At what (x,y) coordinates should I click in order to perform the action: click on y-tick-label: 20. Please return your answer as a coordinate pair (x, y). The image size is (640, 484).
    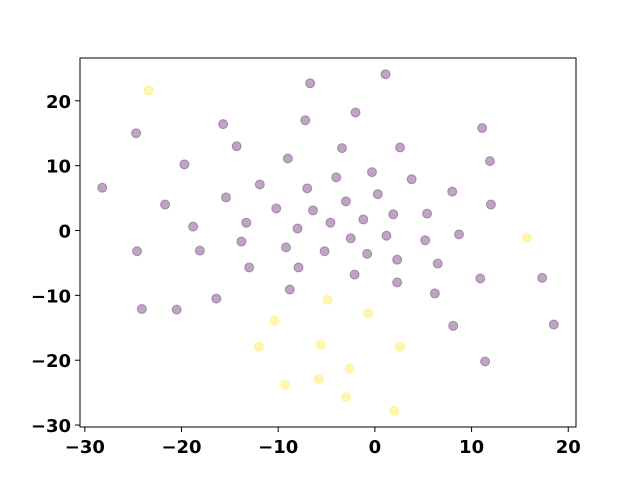
    Looking at the image, I should click on (58, 102).